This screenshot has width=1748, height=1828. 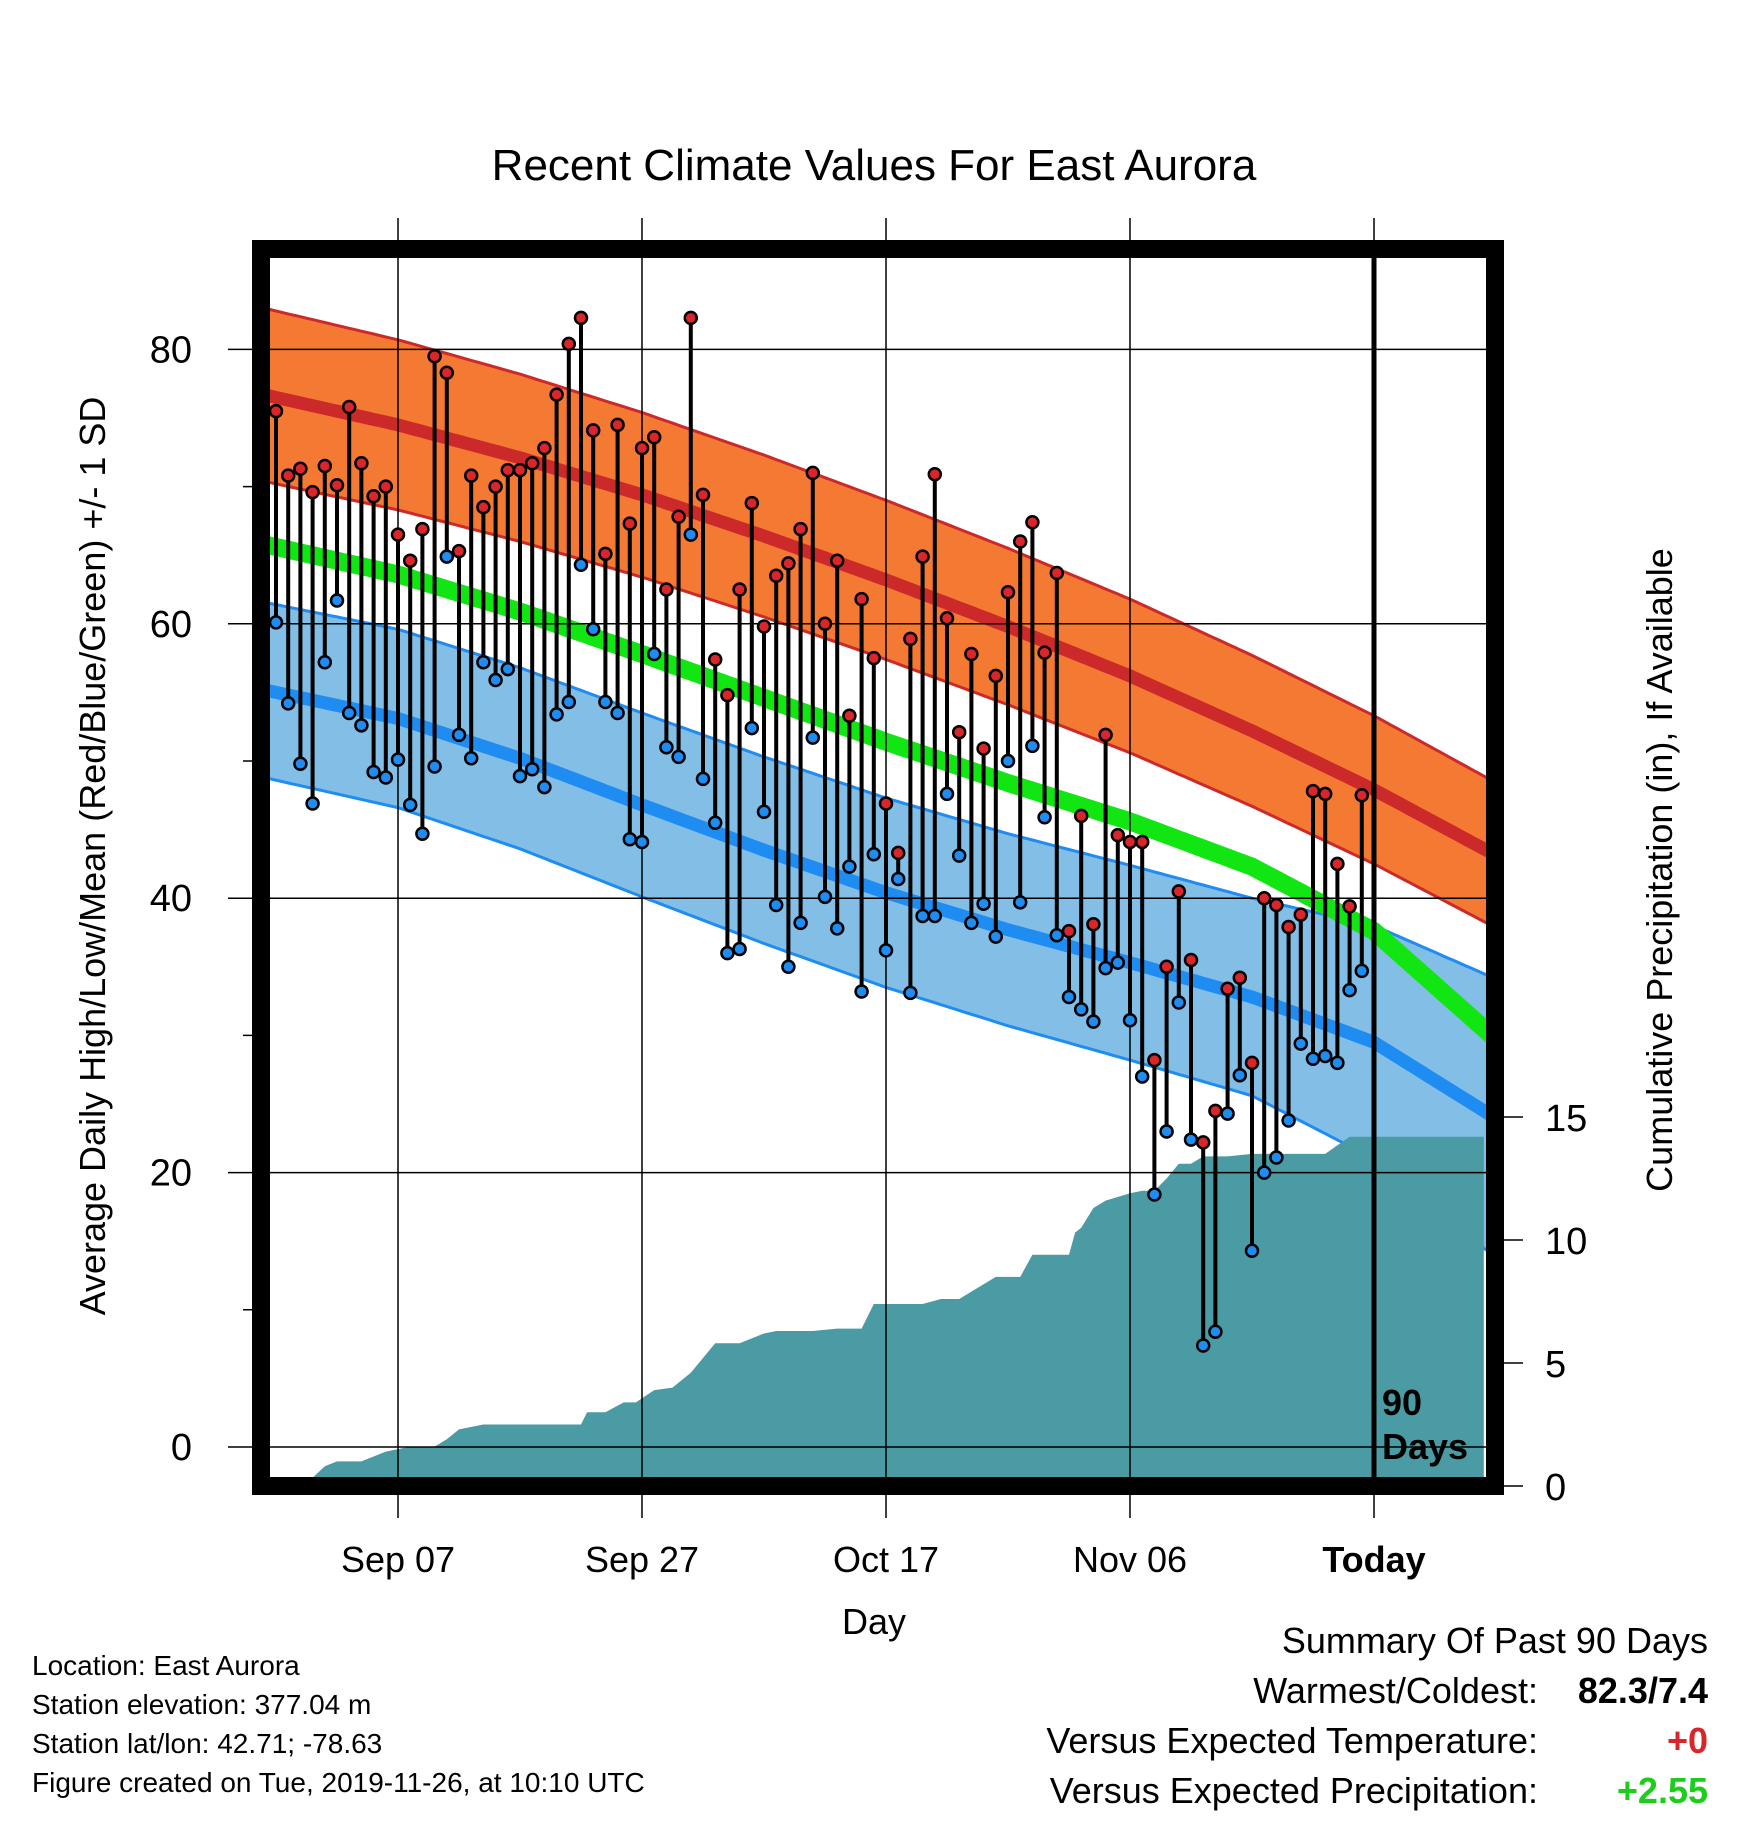 What do you see at coordinates (880, 1311) in the screenshot?
I see `precip-area` at bounding box center [880, 1311].